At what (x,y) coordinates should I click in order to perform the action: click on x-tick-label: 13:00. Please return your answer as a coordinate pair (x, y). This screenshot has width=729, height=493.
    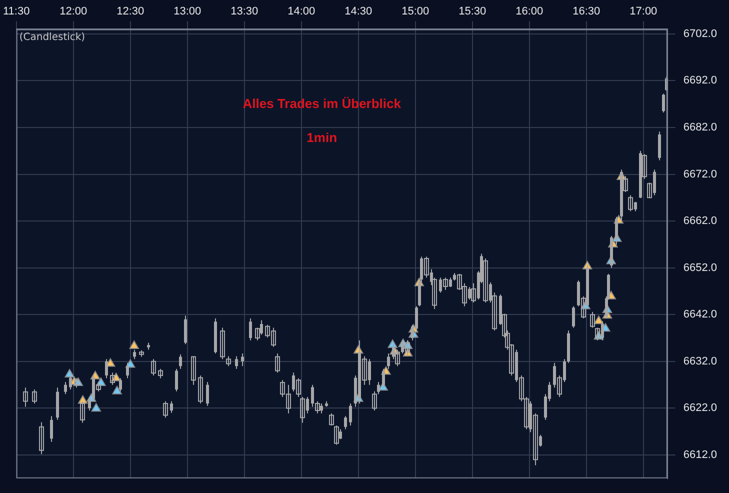
    Looking at the image, I should click on (188, 12).